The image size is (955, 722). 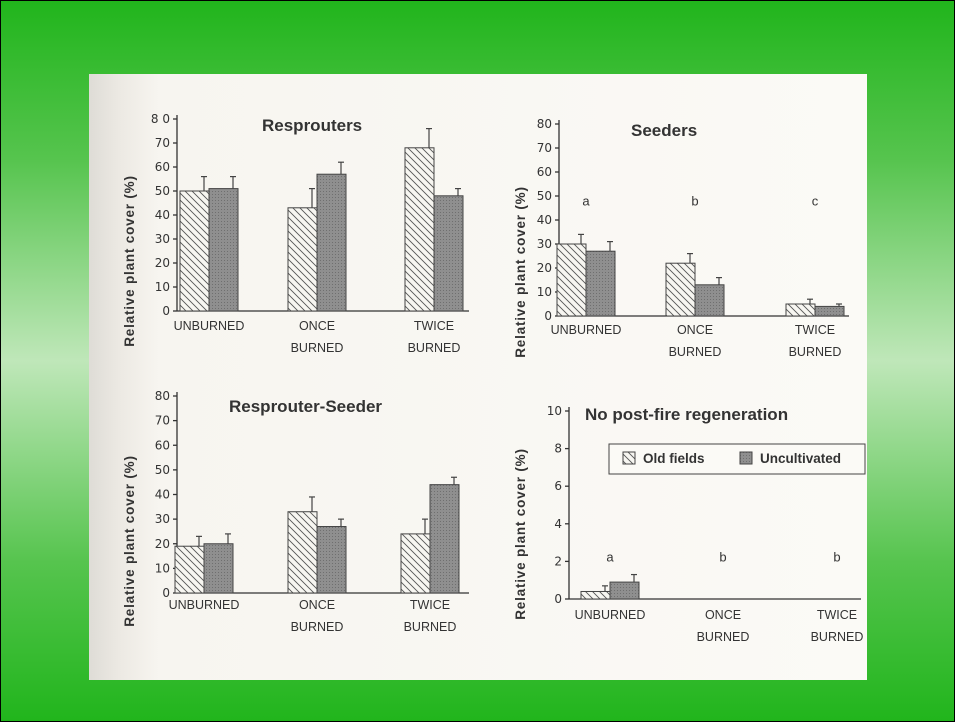 I want to click on legend-label-uncultivated: Uncultivated, so click(x=800, y=458).